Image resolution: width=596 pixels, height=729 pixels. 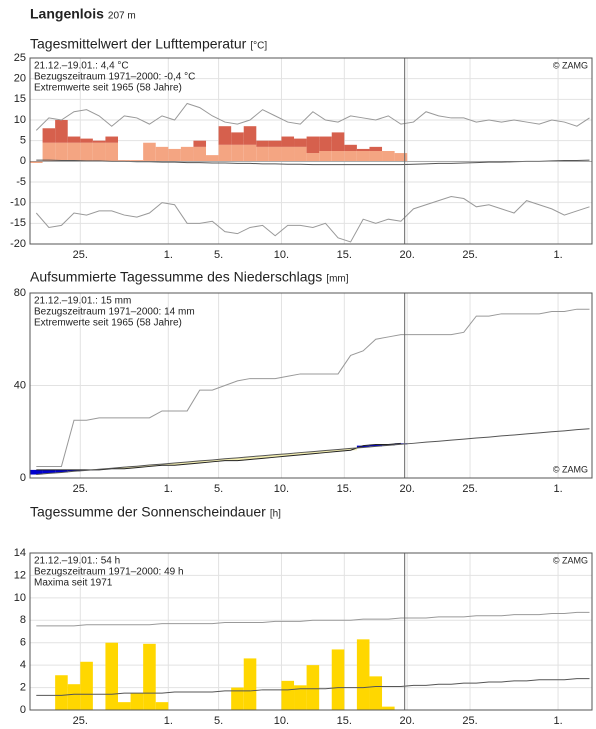 What do you see at coordinates (20, 293) in the screenshot?
I see `y-tick-label: 80` at bounding box center [20, 293].